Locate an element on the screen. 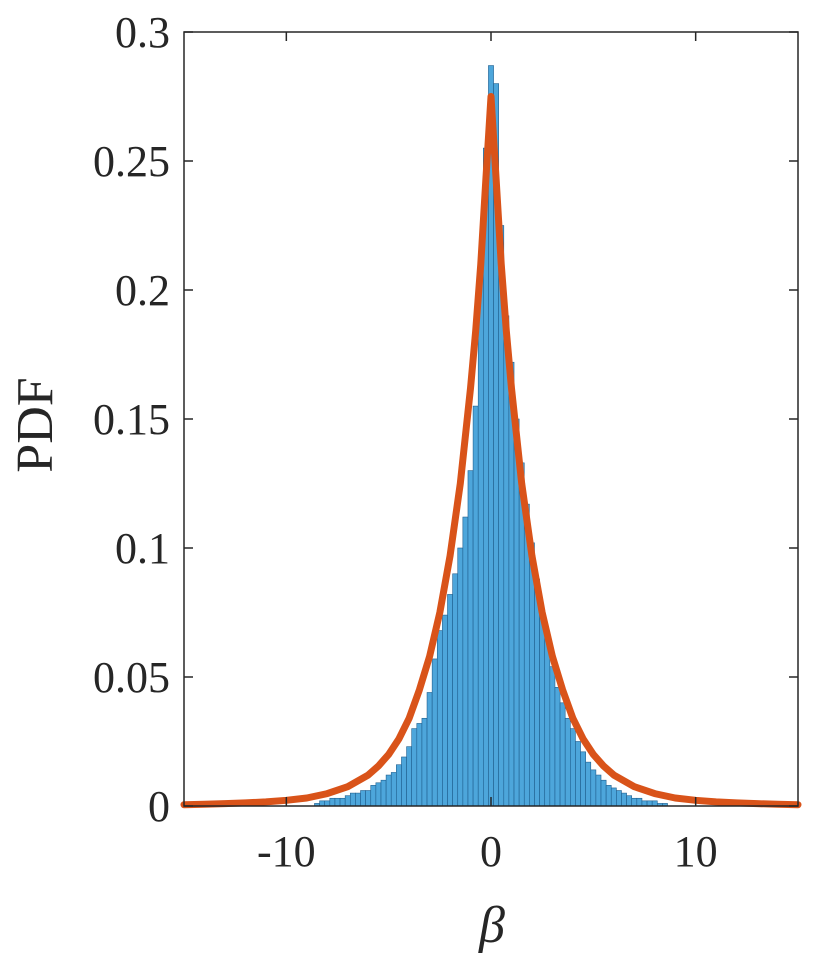 This screenshot has width=830, height=955. y-tick-label: 0.15 is located at coordinates (131, 419).